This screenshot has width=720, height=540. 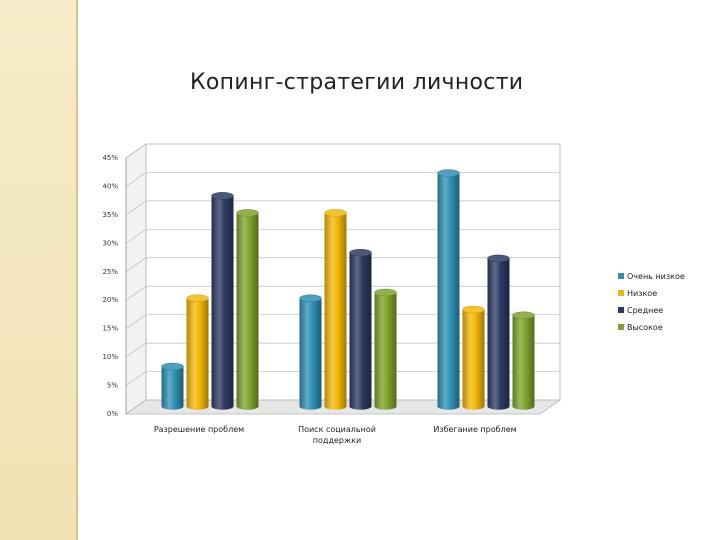 I want to click on y-tick-label: 20%, so click(x=110, y=300).